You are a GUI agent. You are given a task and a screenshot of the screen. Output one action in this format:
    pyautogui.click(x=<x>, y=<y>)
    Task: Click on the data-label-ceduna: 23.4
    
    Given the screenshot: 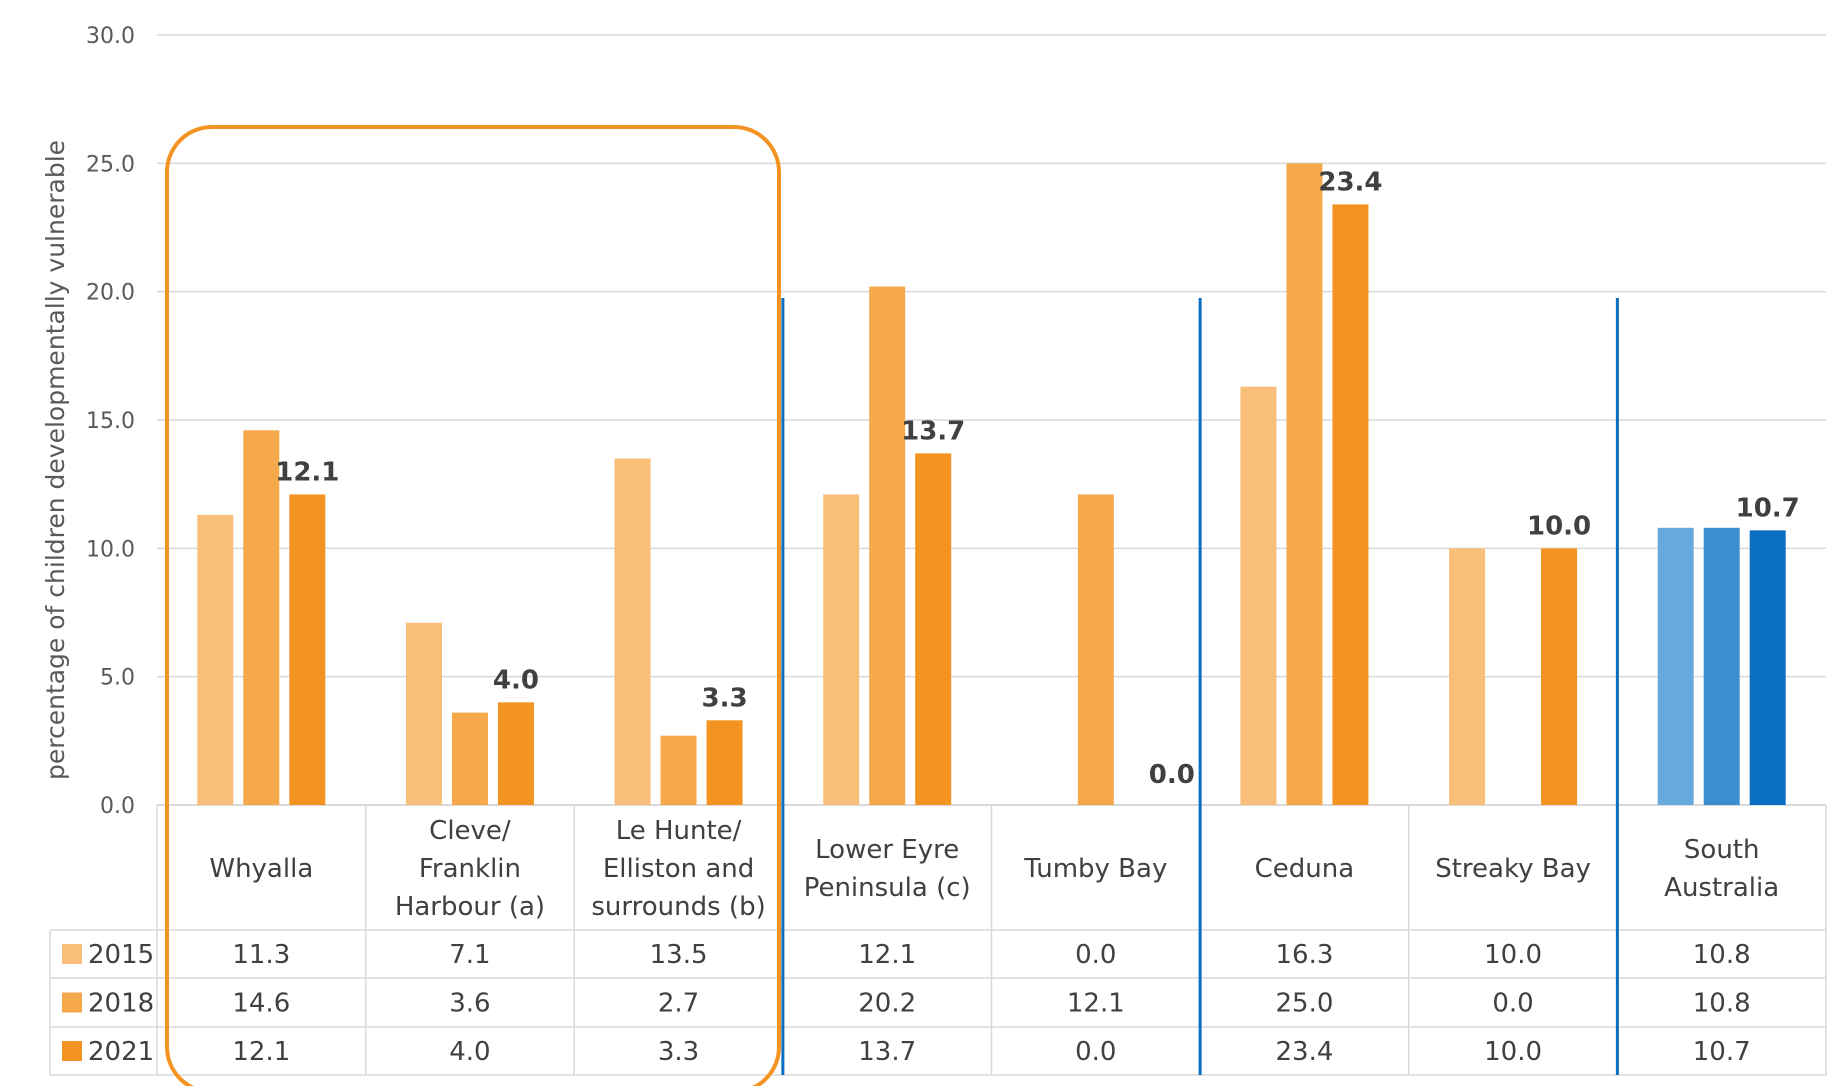 What is the action you would take?
    pyautogui.click(x=1350, y=182)
    